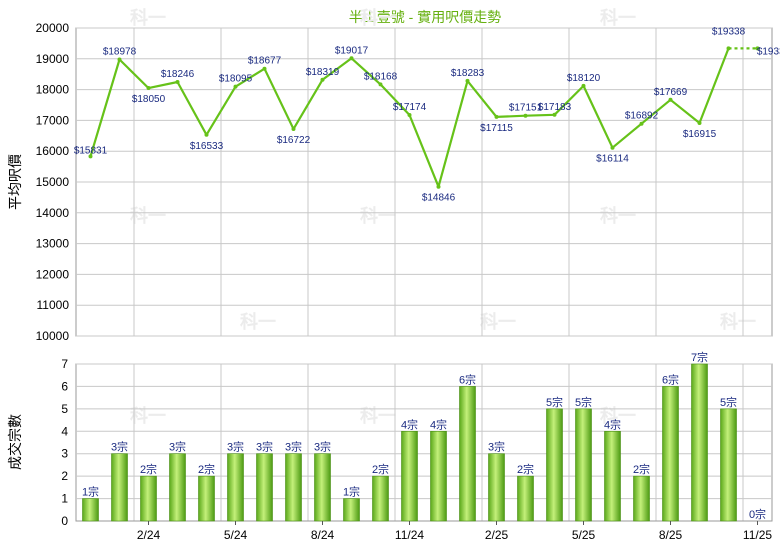 This screenshot has height=550, width=780. I want to click on x-tick-label: 11/24, so click(409, 535).